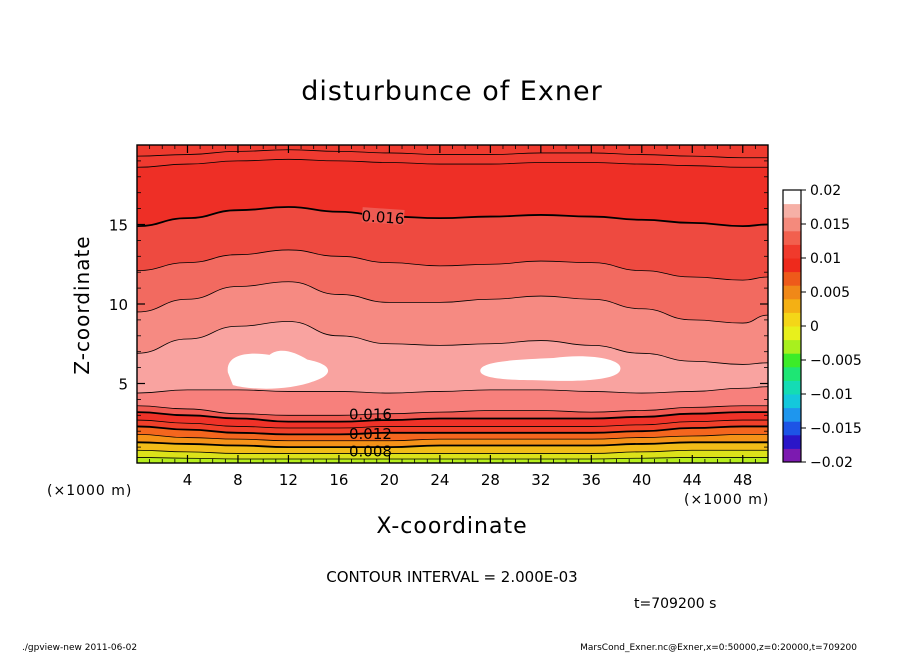 Image resolution: width=904 pixels, height=654 pixels. I want to click on colorbar-tick-label: 0.015, so click(830, 225).